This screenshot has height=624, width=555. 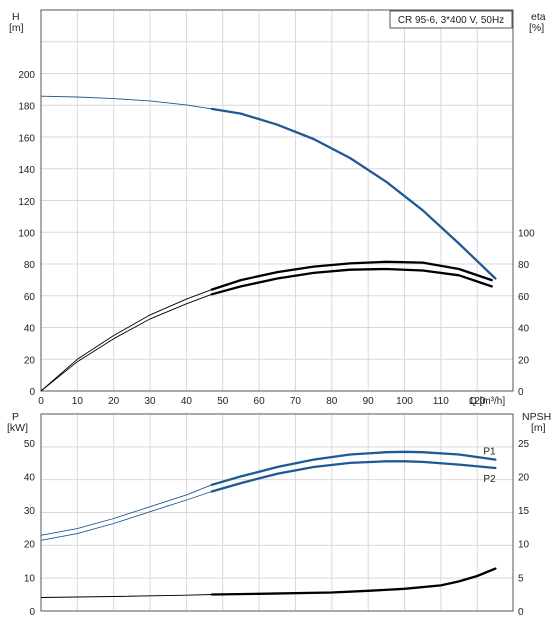 I want to click on p2-curve-duty-range, so click(x=353, y=476).